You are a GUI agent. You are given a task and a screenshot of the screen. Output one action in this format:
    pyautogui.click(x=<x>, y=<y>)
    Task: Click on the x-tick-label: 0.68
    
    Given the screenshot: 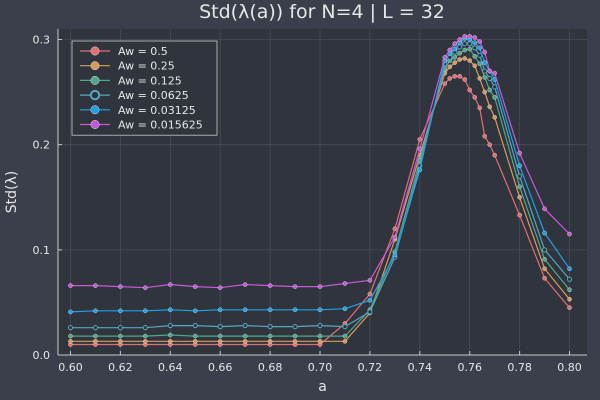 What is the action you would take?
    pyautogui.click(x=270, y=367)
    